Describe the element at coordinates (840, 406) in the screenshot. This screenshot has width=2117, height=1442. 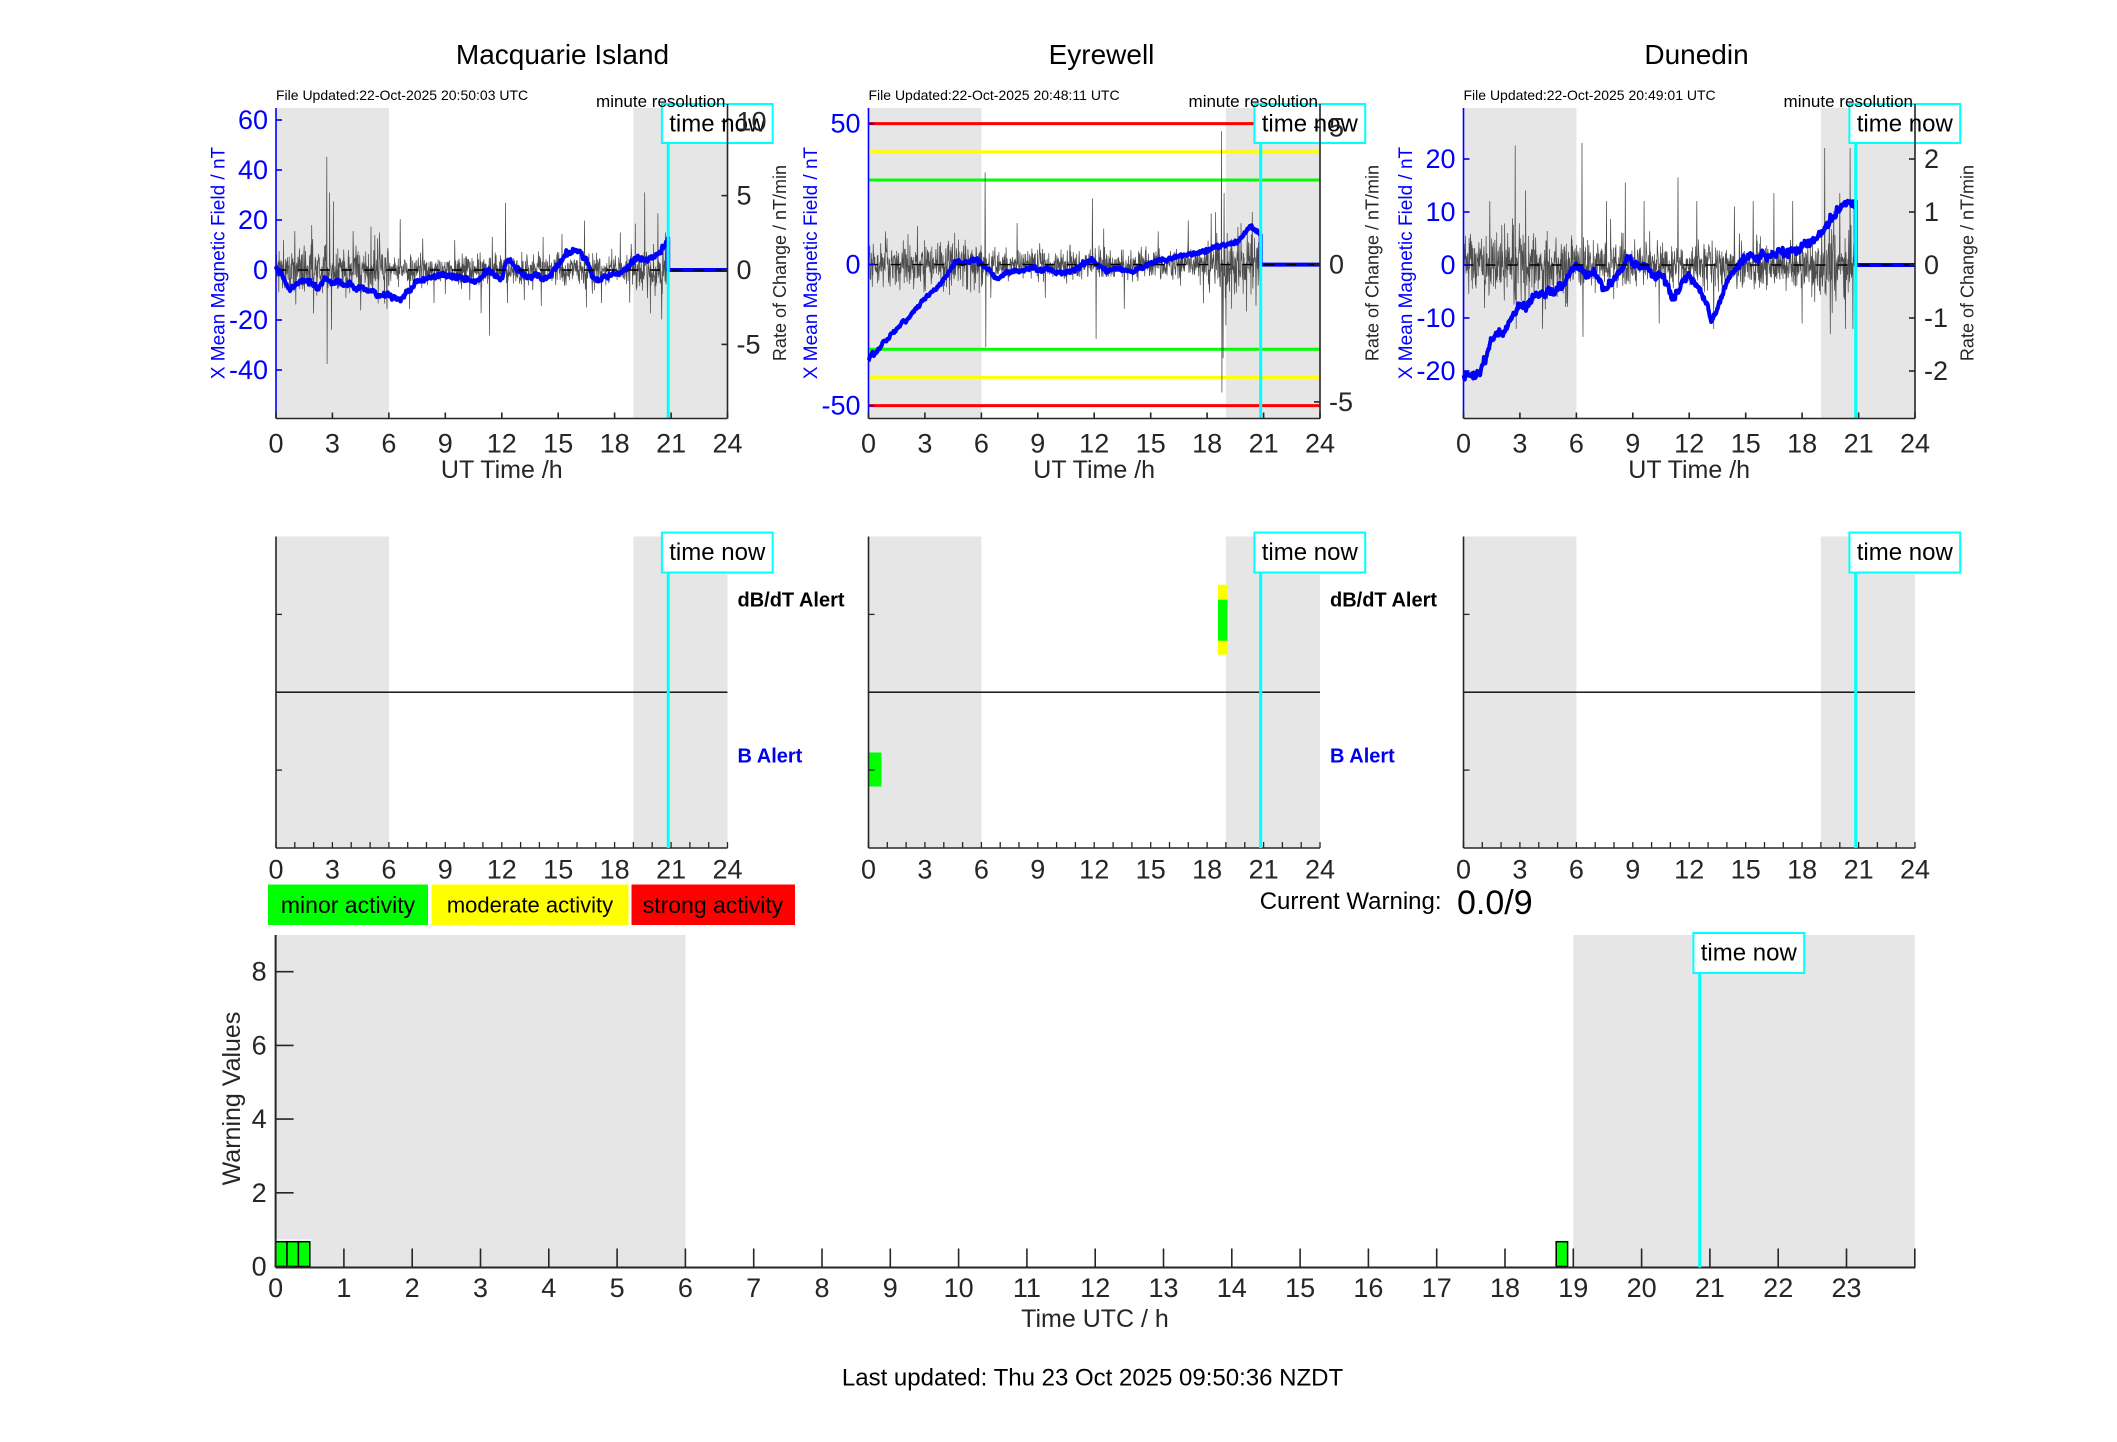
I see `svg-text: -50` at that location.